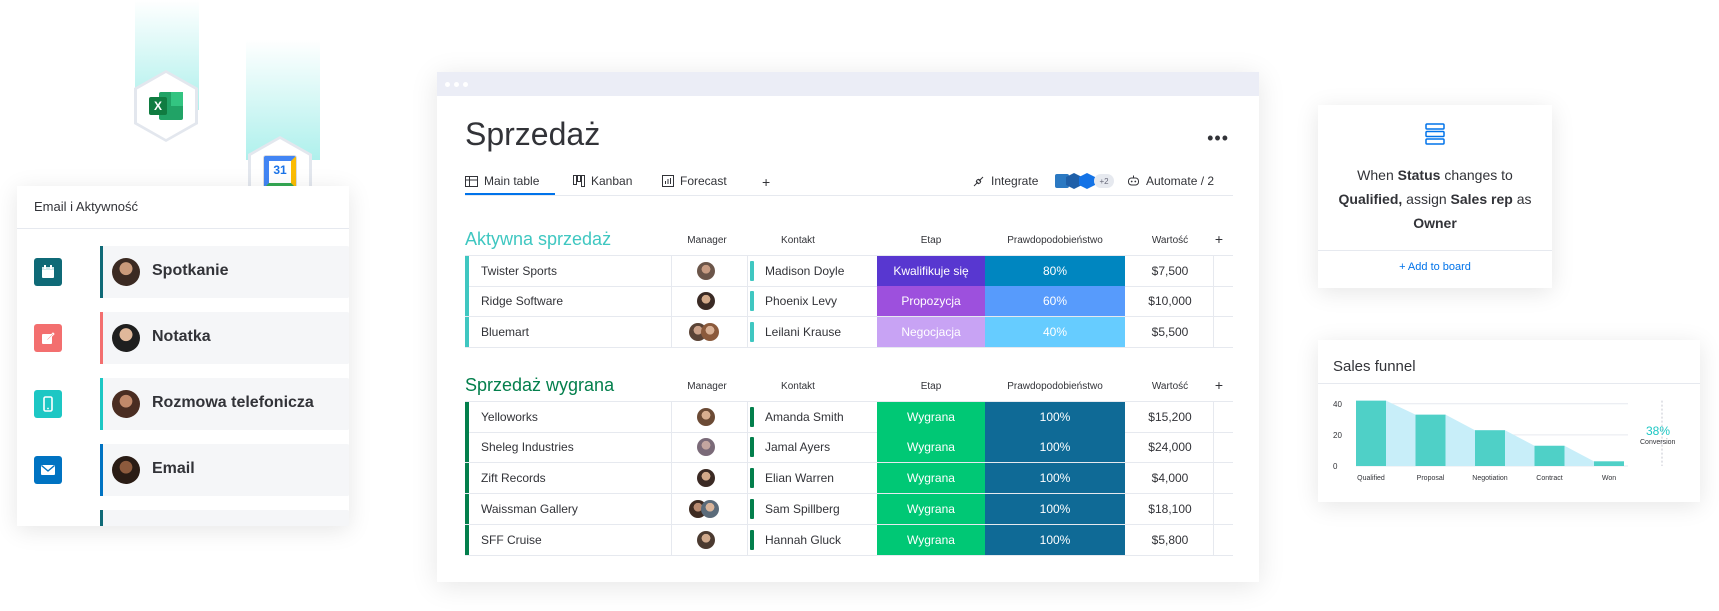 This screenshot has width=1719, height=611. I want to click on activity-label: Rozmowa telefonicza, so click(233, 402).